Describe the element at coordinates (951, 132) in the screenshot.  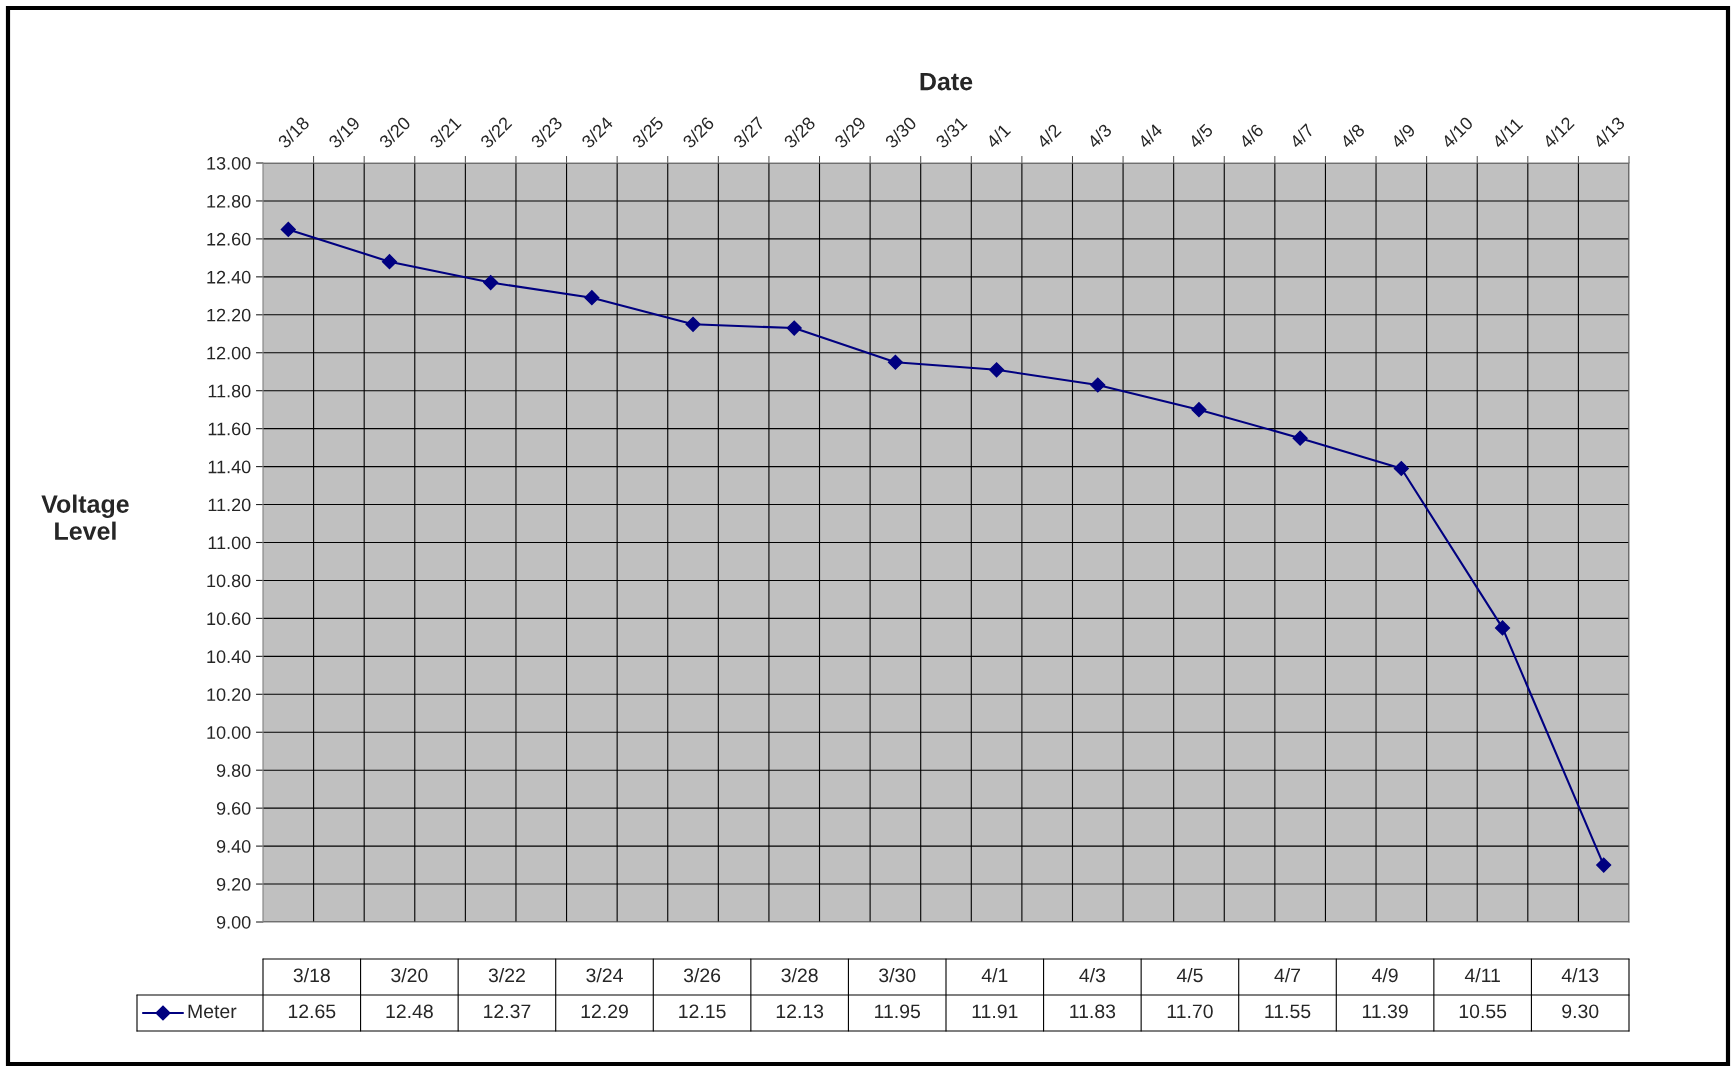
I see `x-tick-label: 3/31` at that location.